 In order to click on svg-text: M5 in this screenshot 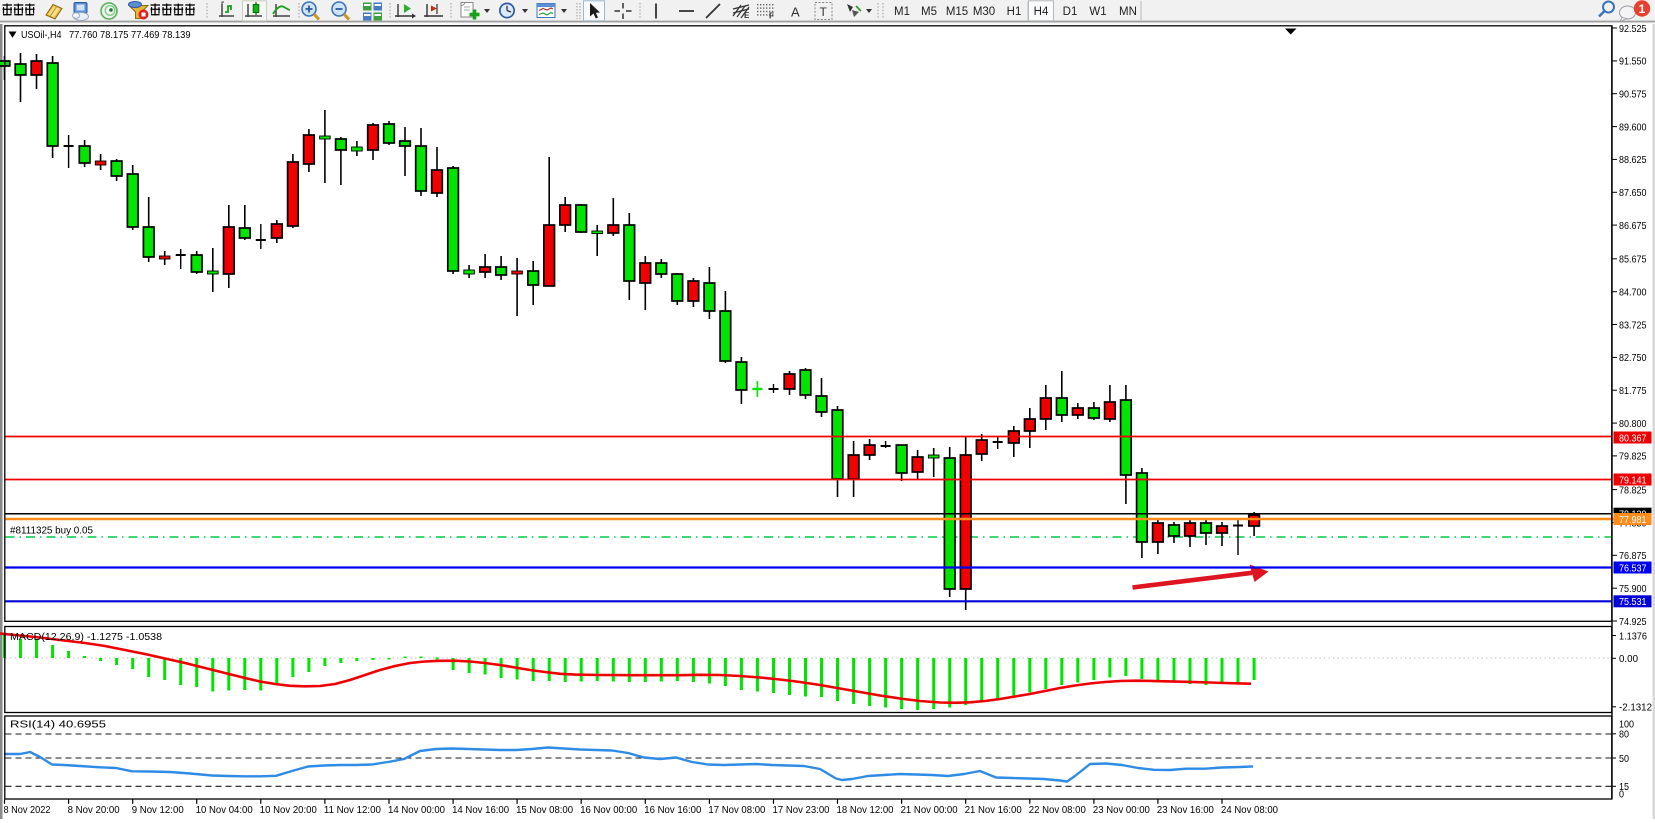, I will do `click(929, 12)`.